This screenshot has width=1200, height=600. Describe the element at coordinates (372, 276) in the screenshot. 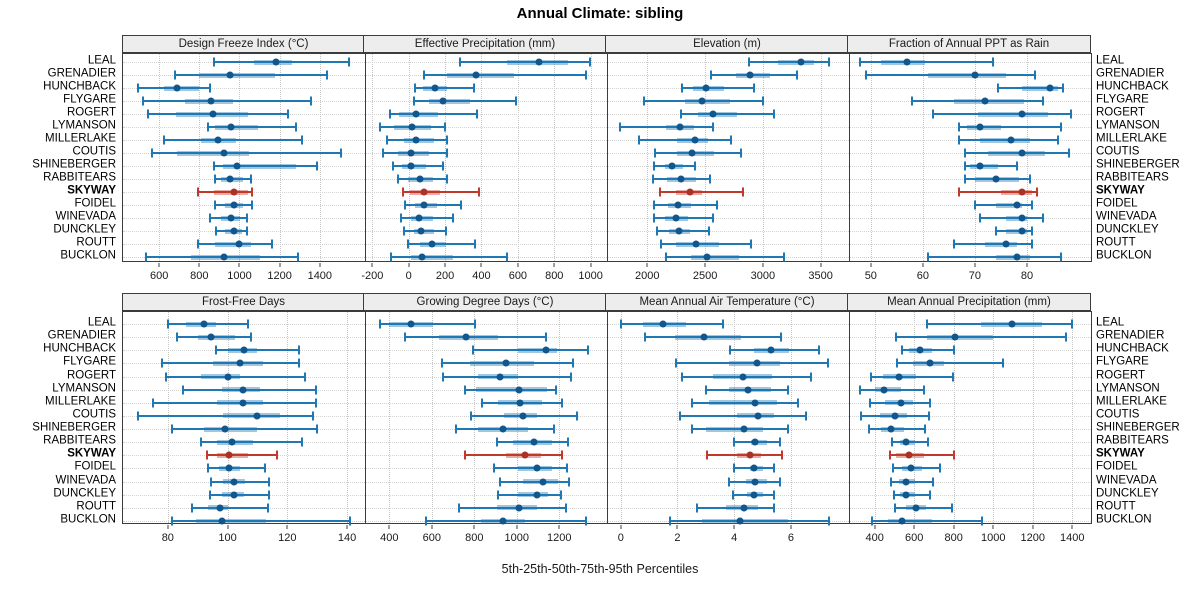

I see `axis-tick-label: -200` at that location.